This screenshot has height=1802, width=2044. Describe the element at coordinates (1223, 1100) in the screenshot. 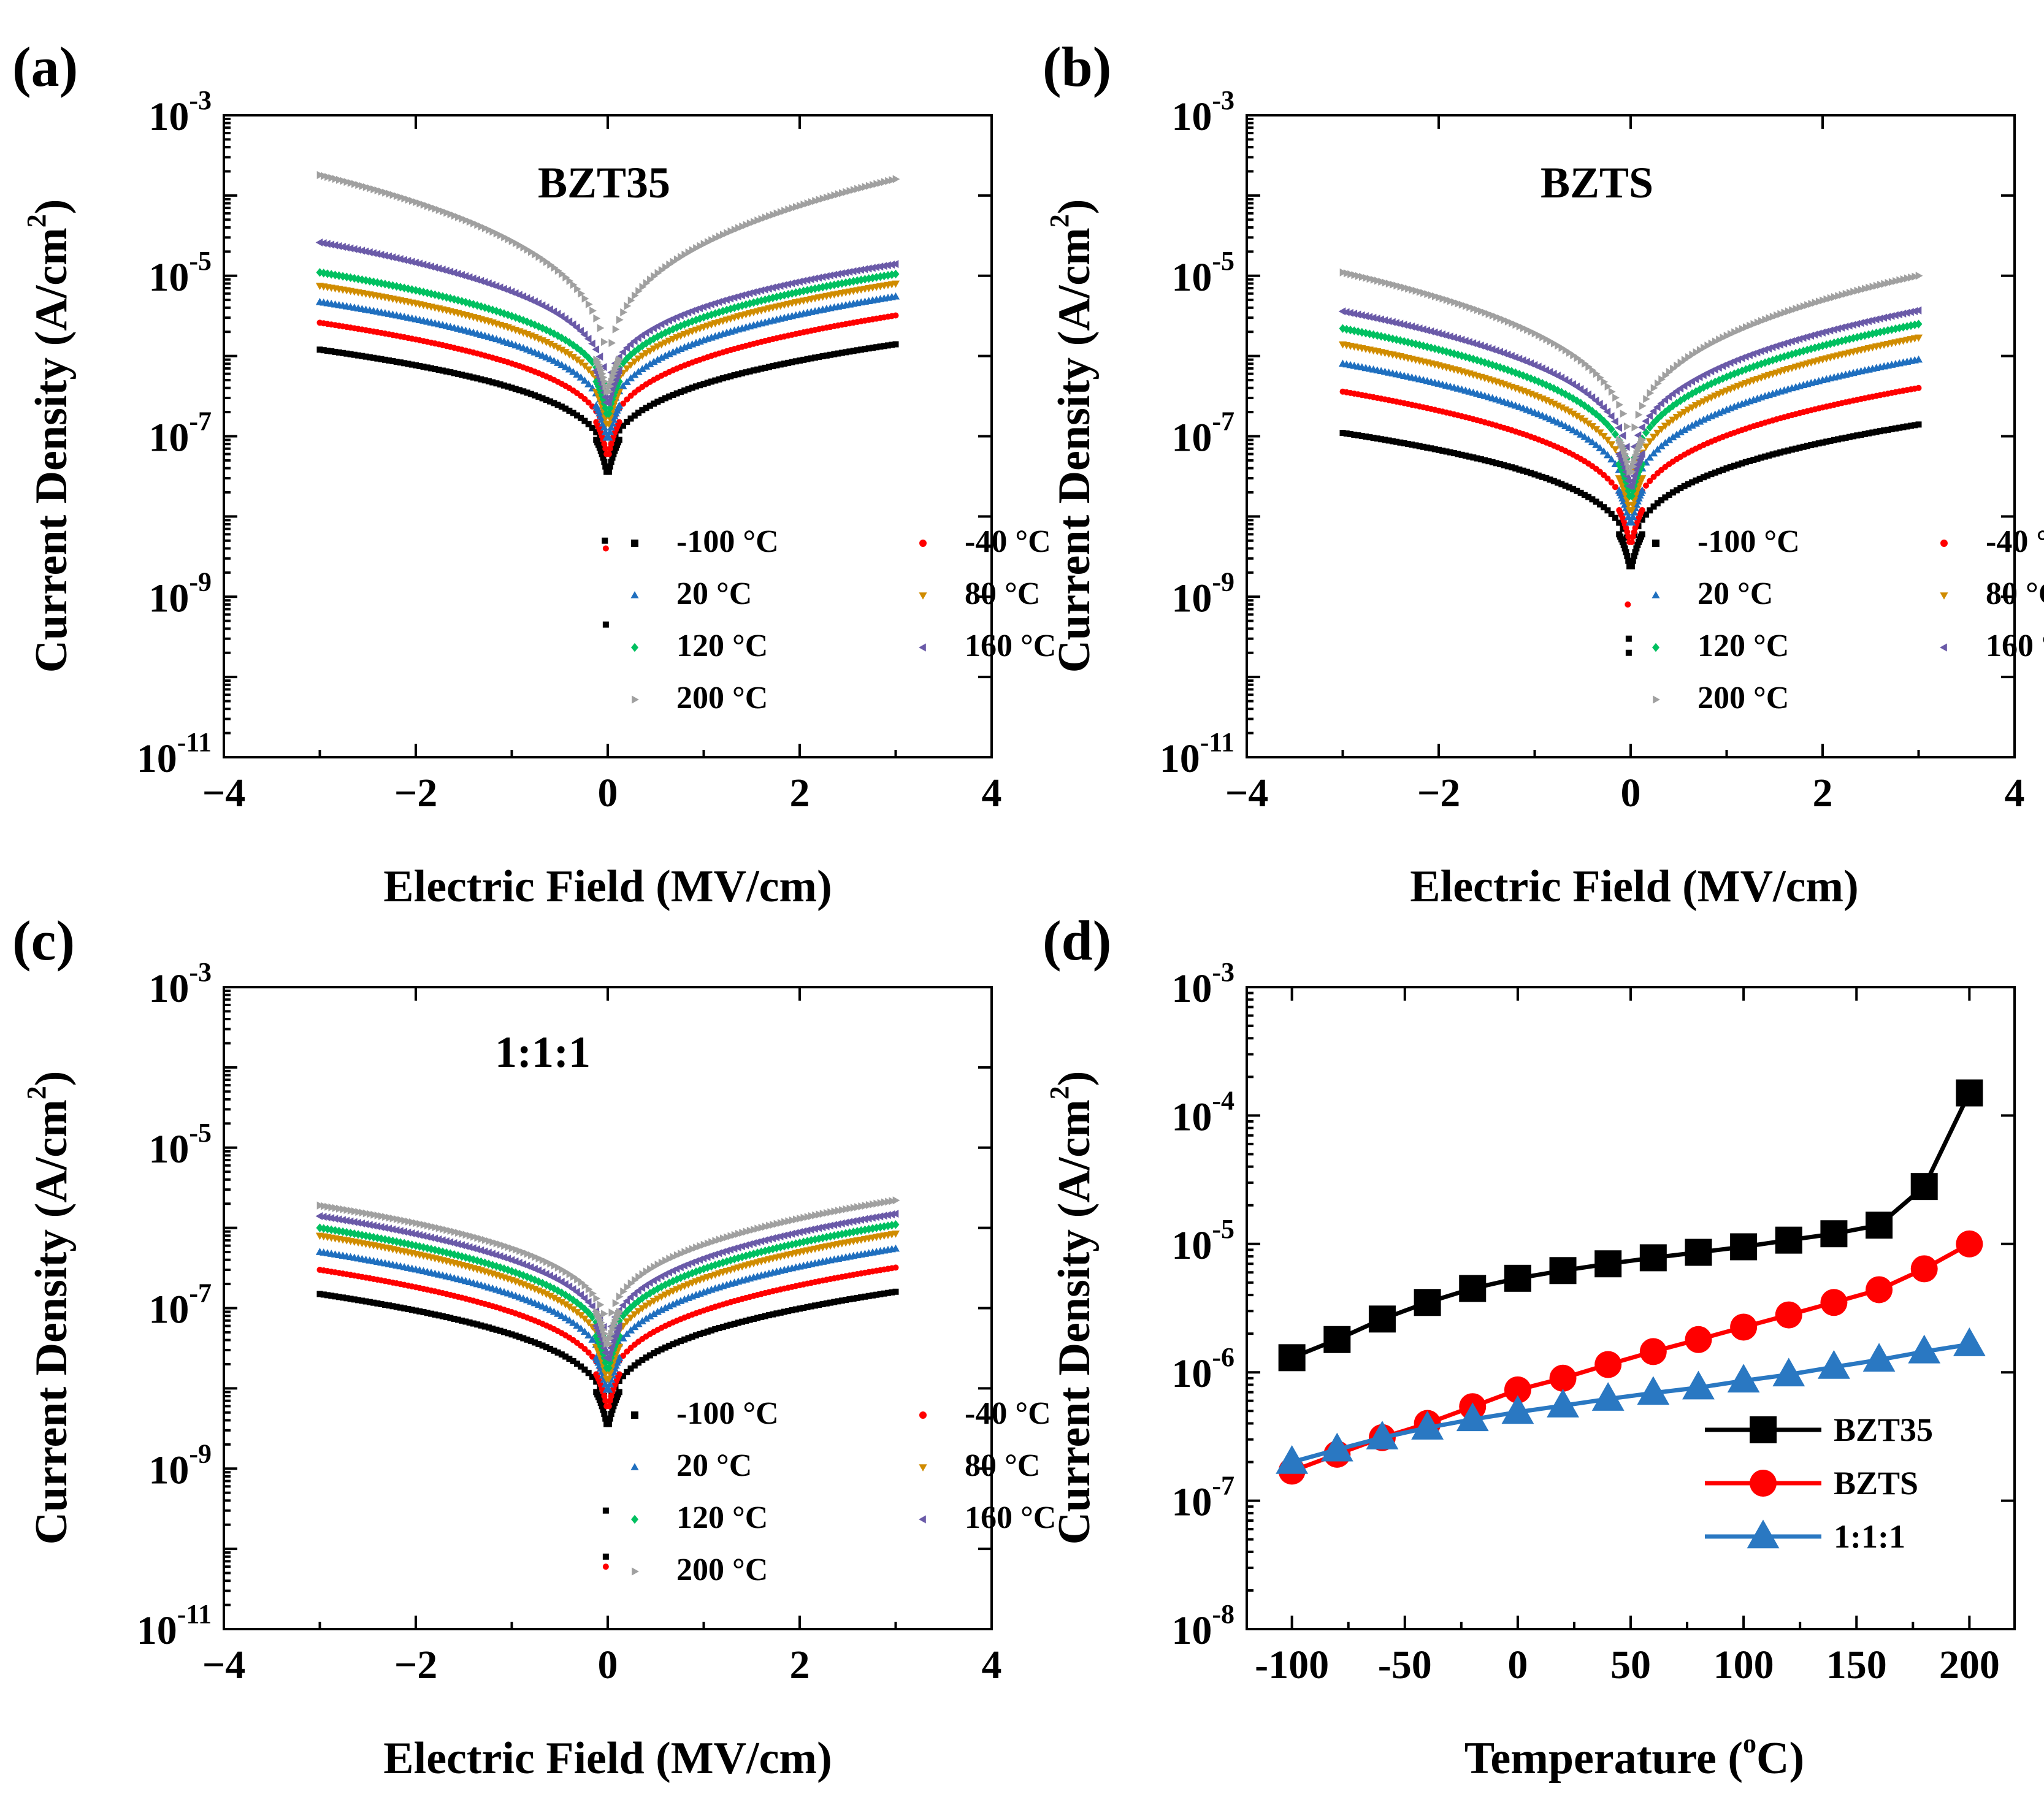

I see `text-part: -4` at that location.